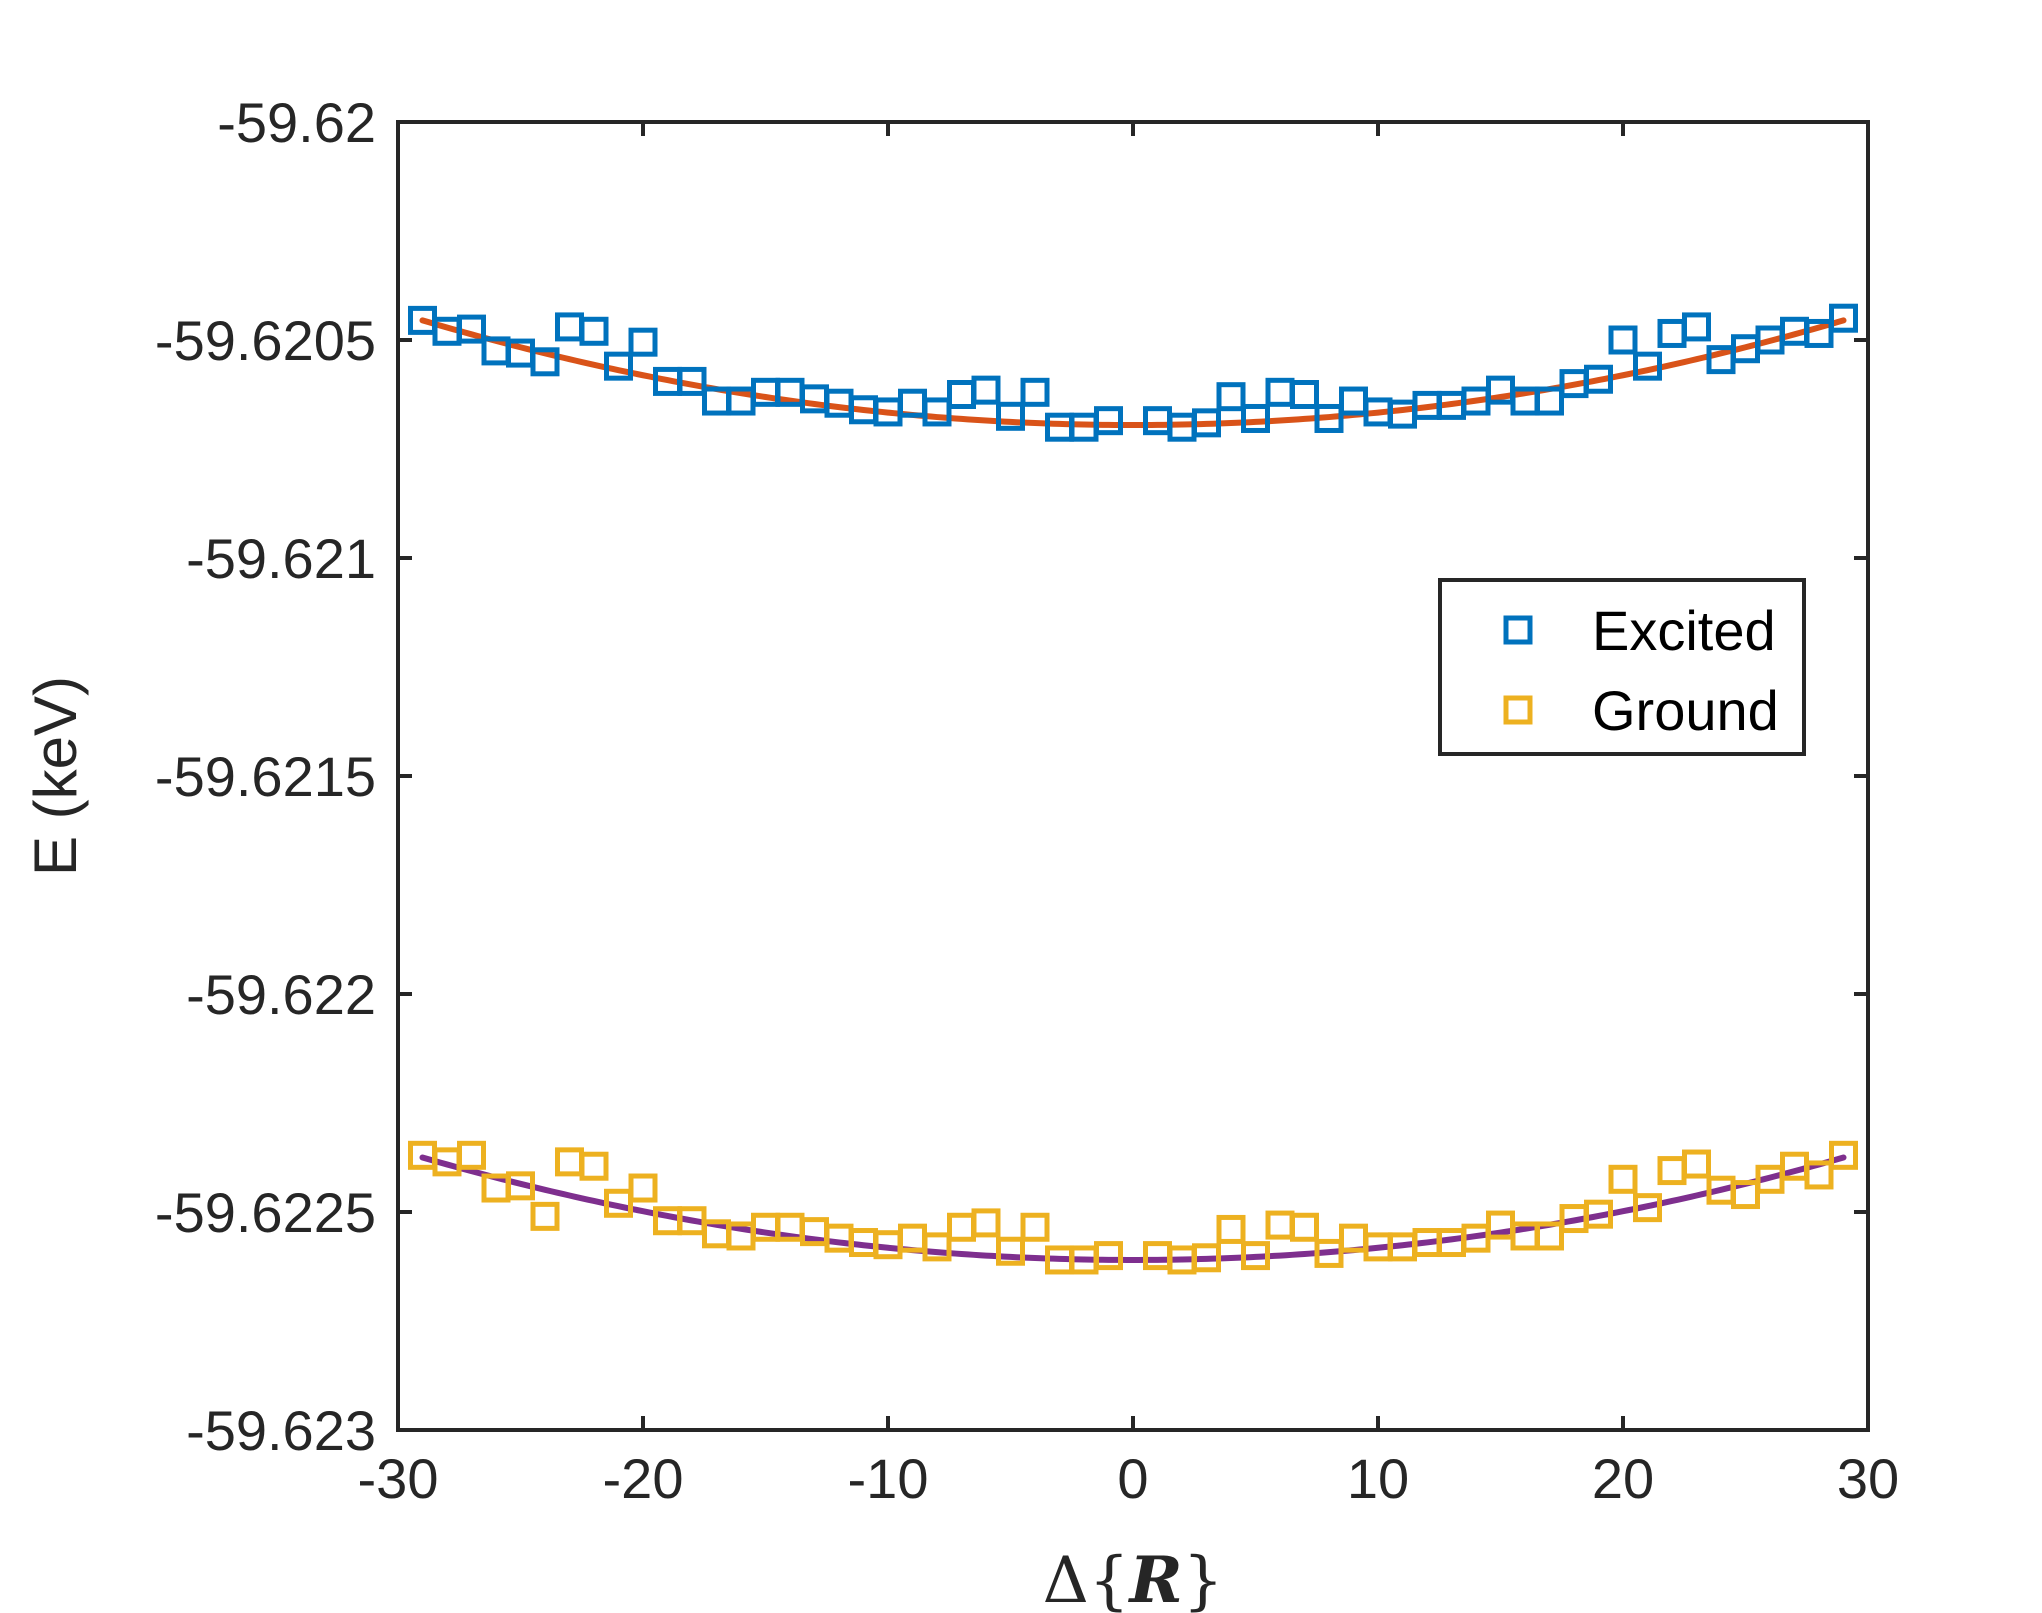  What do you see at coordinates (1086, 1578) in the screenshot?
I see `x-axis-label-prefix: Δ{` at bounding box center [1086, 1578].